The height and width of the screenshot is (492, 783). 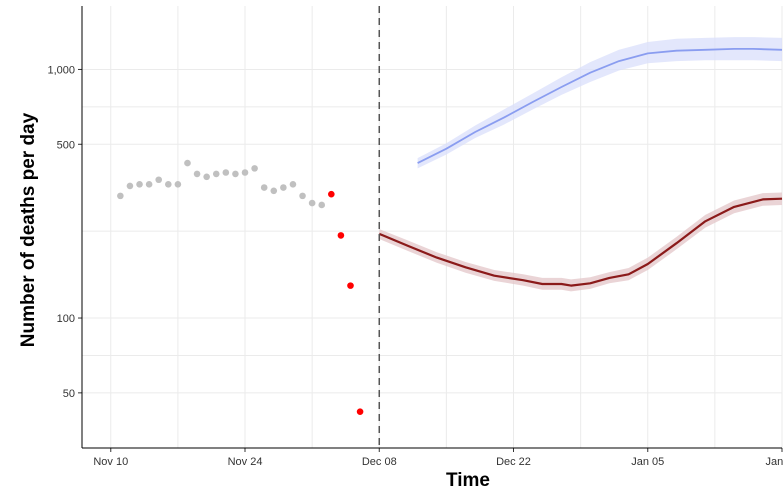 What do you see at coordinates (379, 462) in the screenshot?
I see `x-tick-label: Dec 08` at bounding box center [379, 462].